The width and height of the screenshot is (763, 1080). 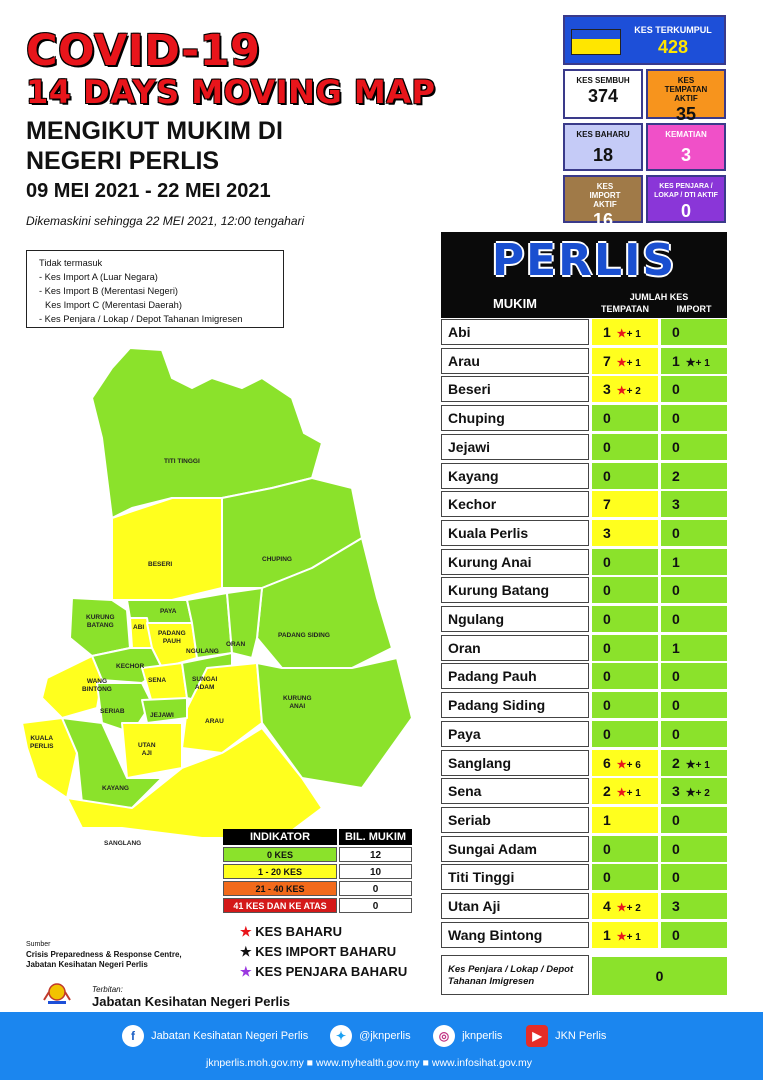 What do you see at coordinates (515, 476) in the screenshot?
I see `mukim-name: Kayang` at bounding box center [515, 476].